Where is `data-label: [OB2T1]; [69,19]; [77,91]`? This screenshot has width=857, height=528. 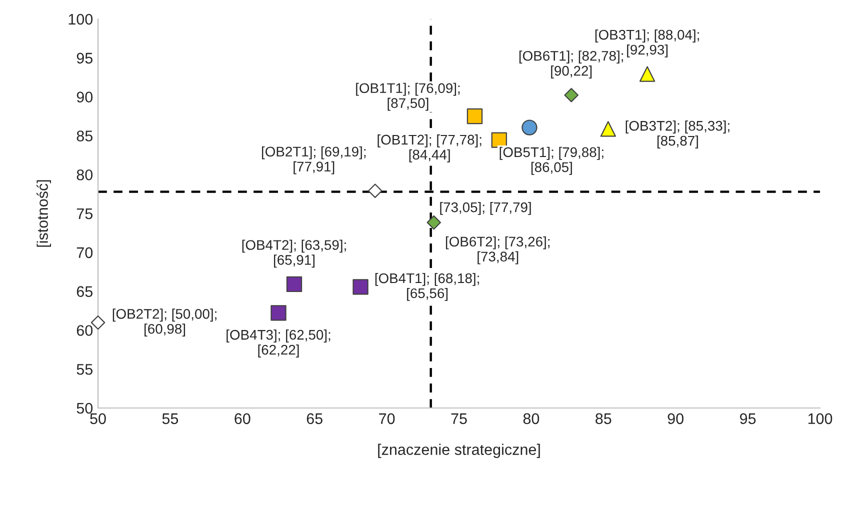 data-label: [OB2T1]; [69,19]; [77,91] is located at coordinates (314, 160).